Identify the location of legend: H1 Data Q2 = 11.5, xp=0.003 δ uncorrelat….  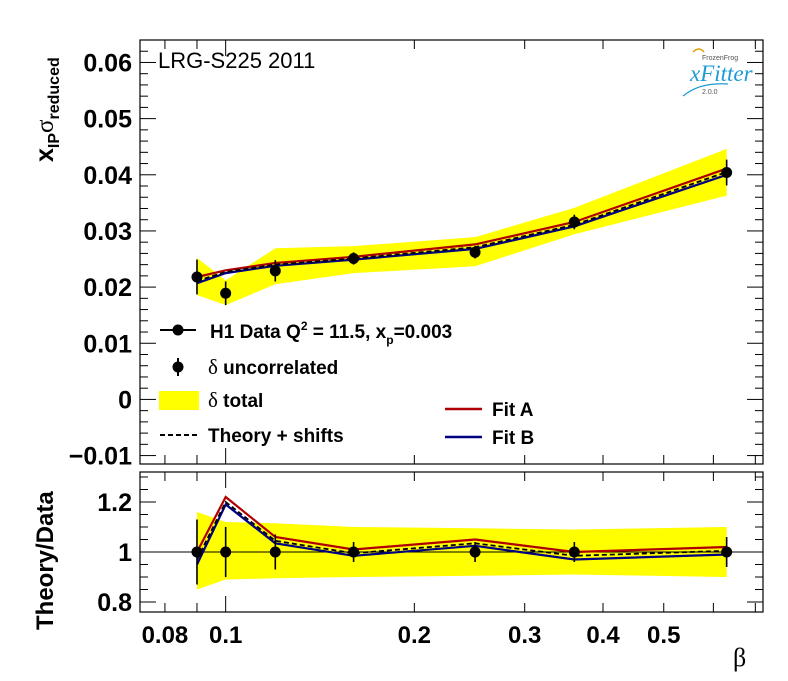
(346, 384).